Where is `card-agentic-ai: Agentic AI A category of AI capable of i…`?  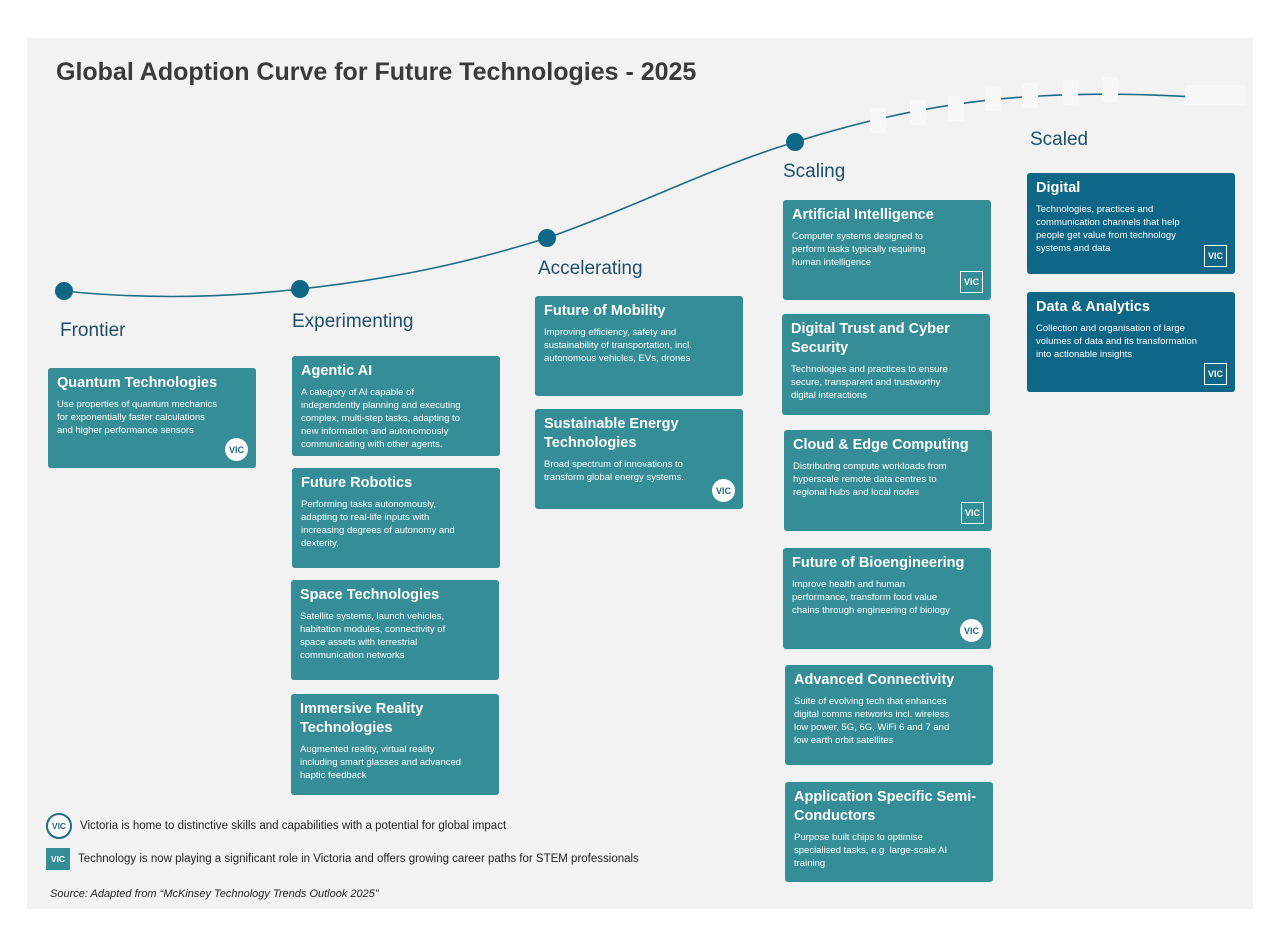 card-agentic-ai: Agentic AI A category of AI capable of i… is located at coordinates (396, 406).